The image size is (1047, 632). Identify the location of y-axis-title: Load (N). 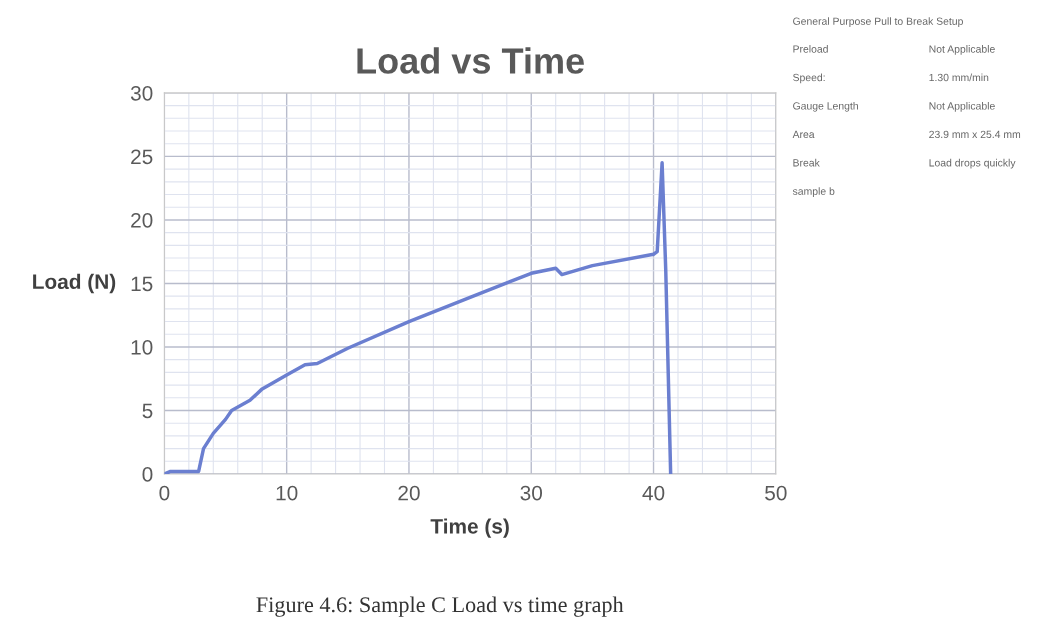
(74, 283).